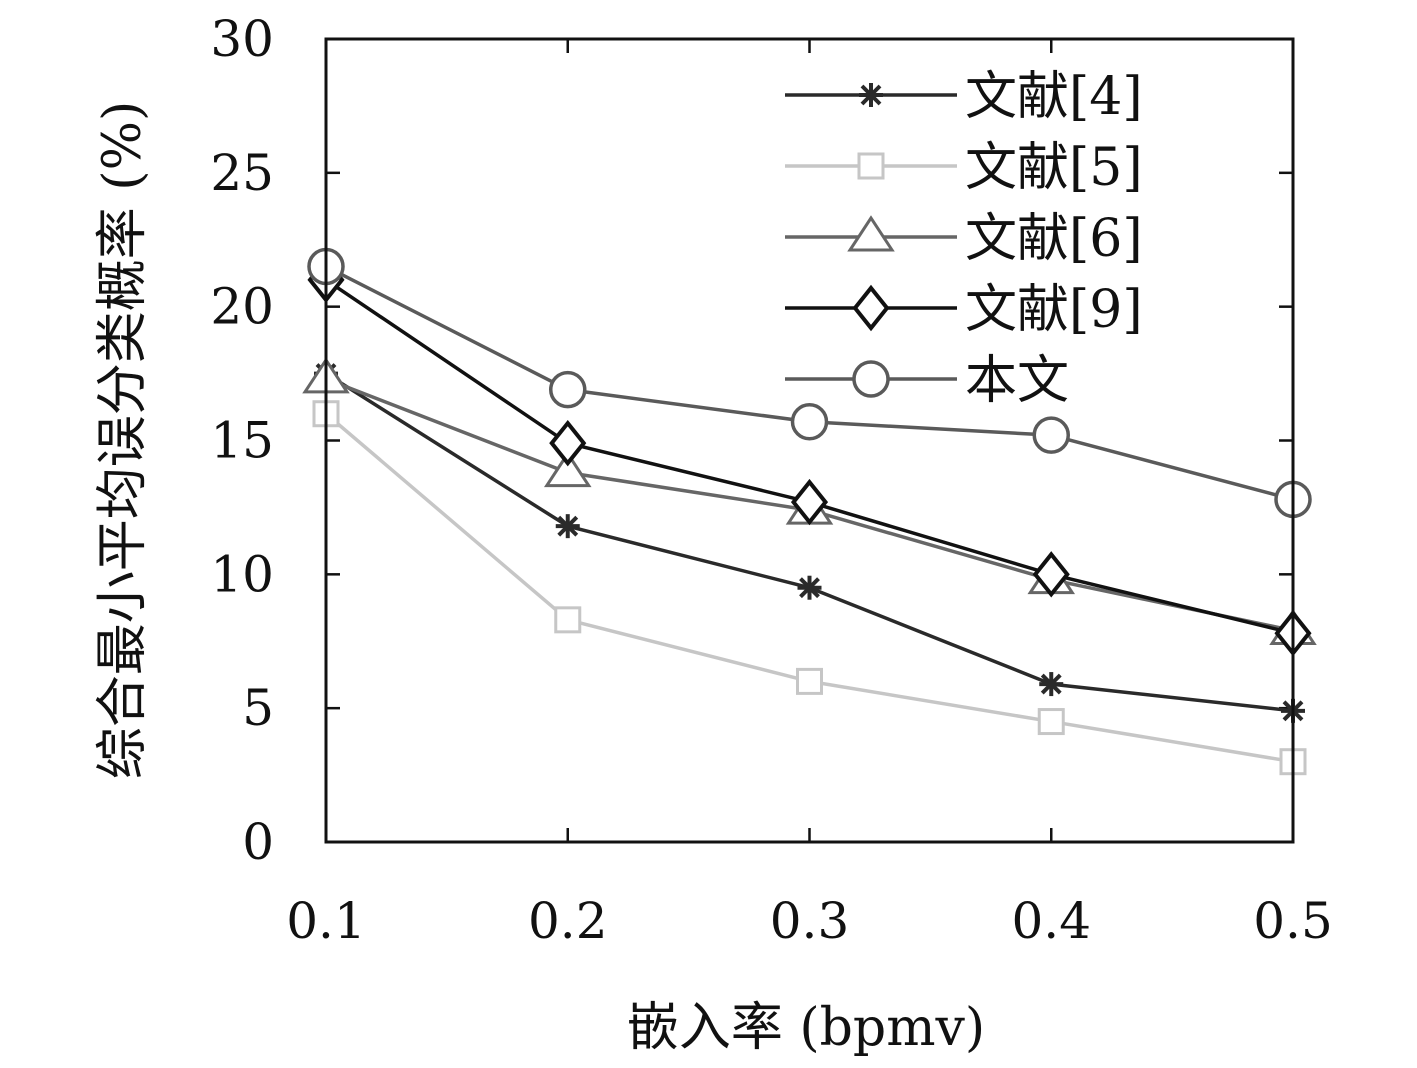 Image resolution: width=1417 pixels, height=1068 pixels. Describe the element at coordinates (927, 381) in the screenshot. I see `legend-entry: 本文` at that location.